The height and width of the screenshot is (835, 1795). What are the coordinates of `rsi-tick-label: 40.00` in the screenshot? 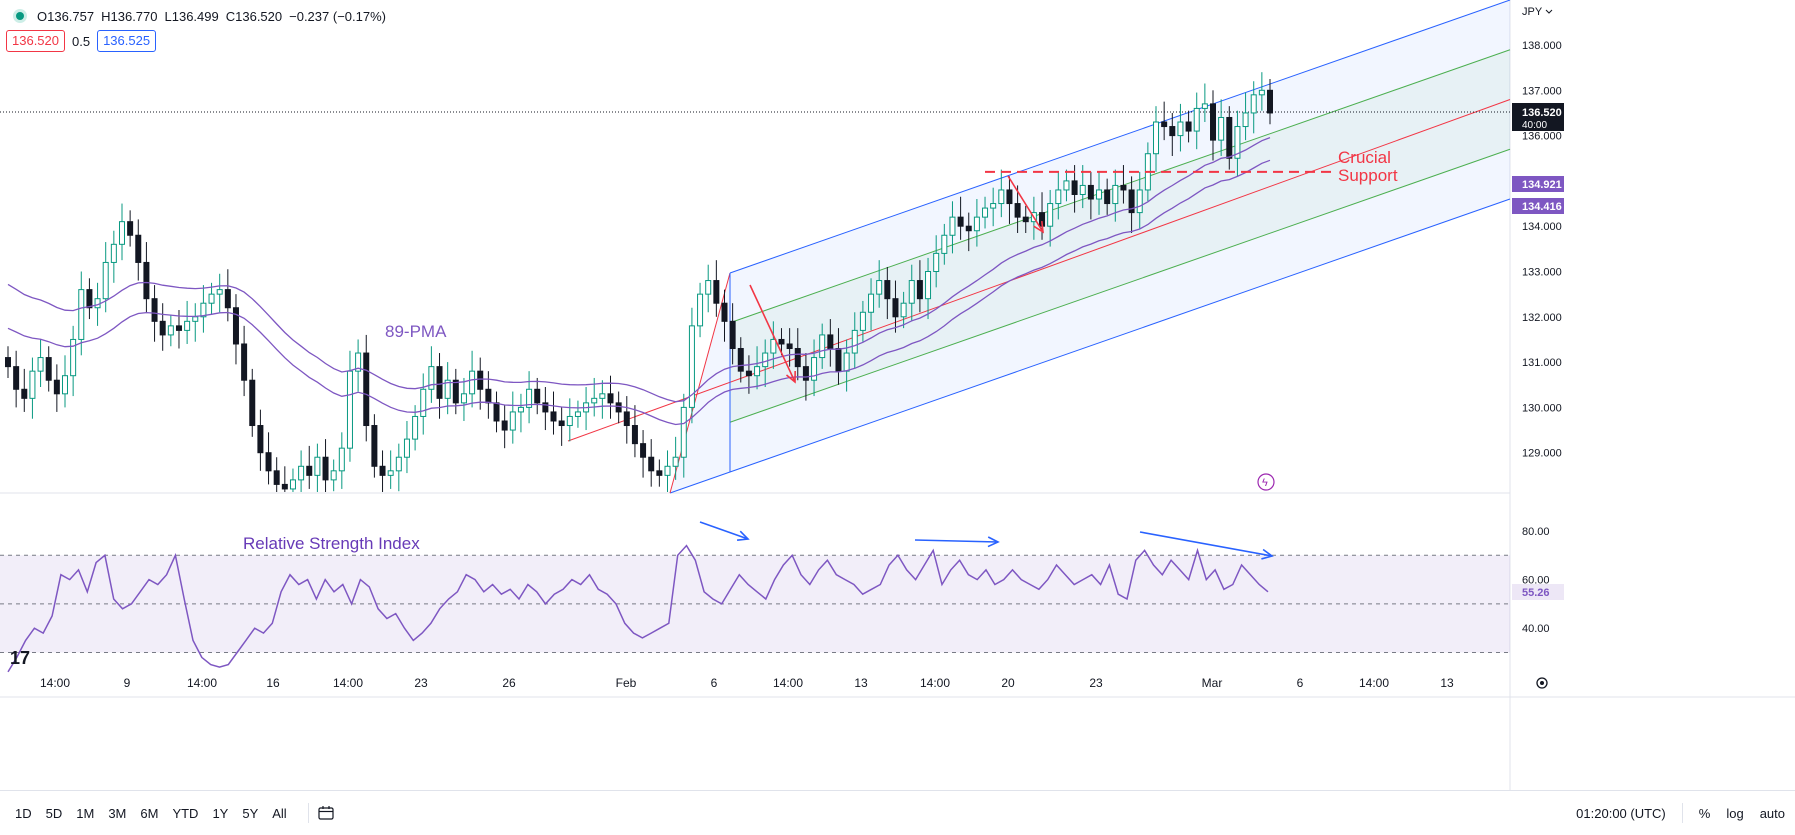 It's located at (1536, 629).